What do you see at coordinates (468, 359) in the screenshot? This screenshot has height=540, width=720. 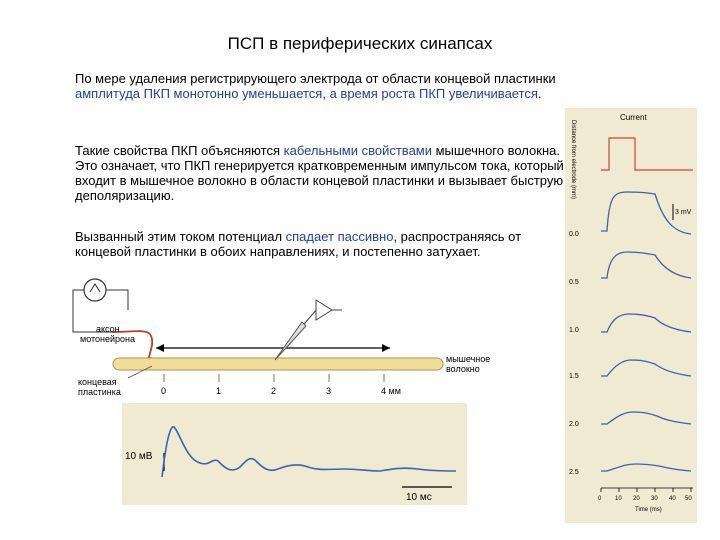 I see `fiber-label-1: мышечное` at bounding box center [468, 359].